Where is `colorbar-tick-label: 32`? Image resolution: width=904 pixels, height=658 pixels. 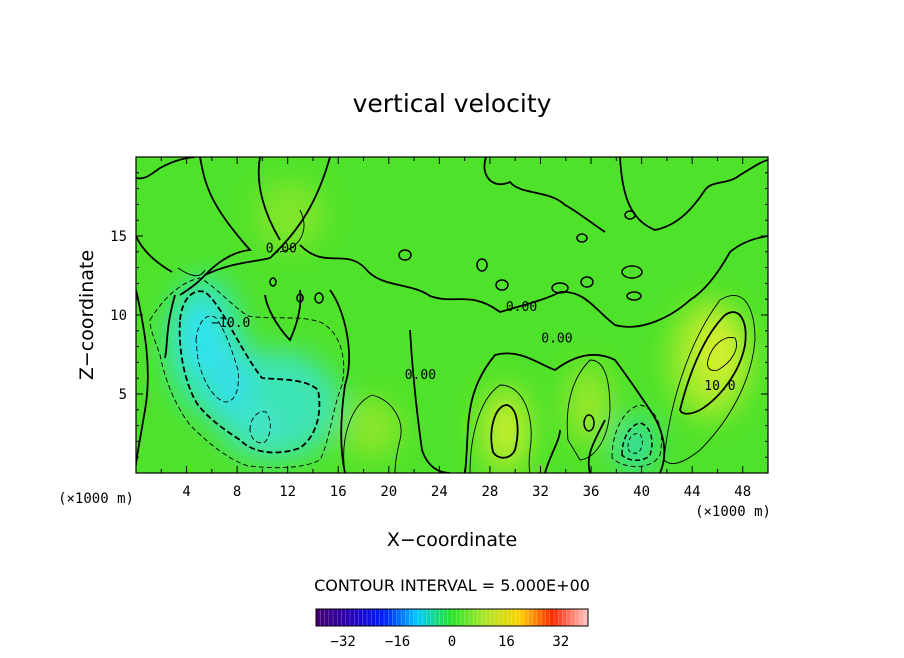
colorbar-tick-label: 32 is located at coordinates (560, 642).